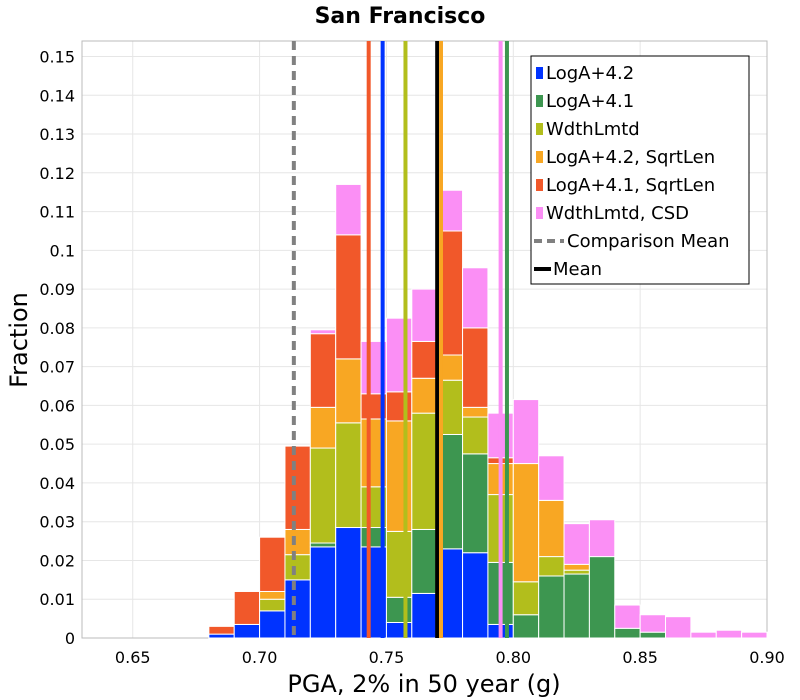 This screenshot has width=800, height=700. What do you see at coordinates (400, 16) in the screenshot?
I see `chart-title: San Francisco` at bounding box center [400, 16].